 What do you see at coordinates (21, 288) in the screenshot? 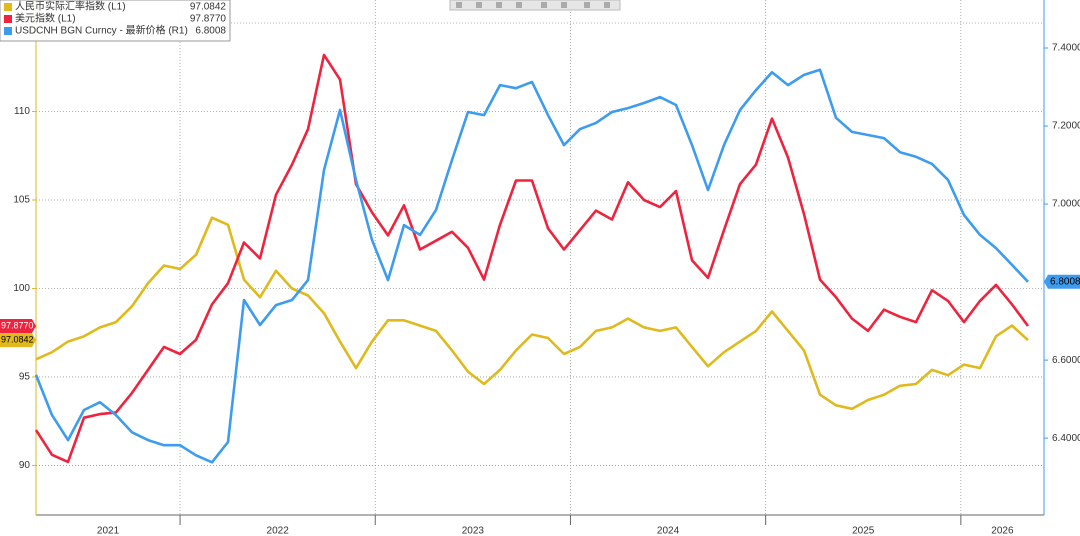
I see `y-tick-label: 100` at bounding box center [21, 288].